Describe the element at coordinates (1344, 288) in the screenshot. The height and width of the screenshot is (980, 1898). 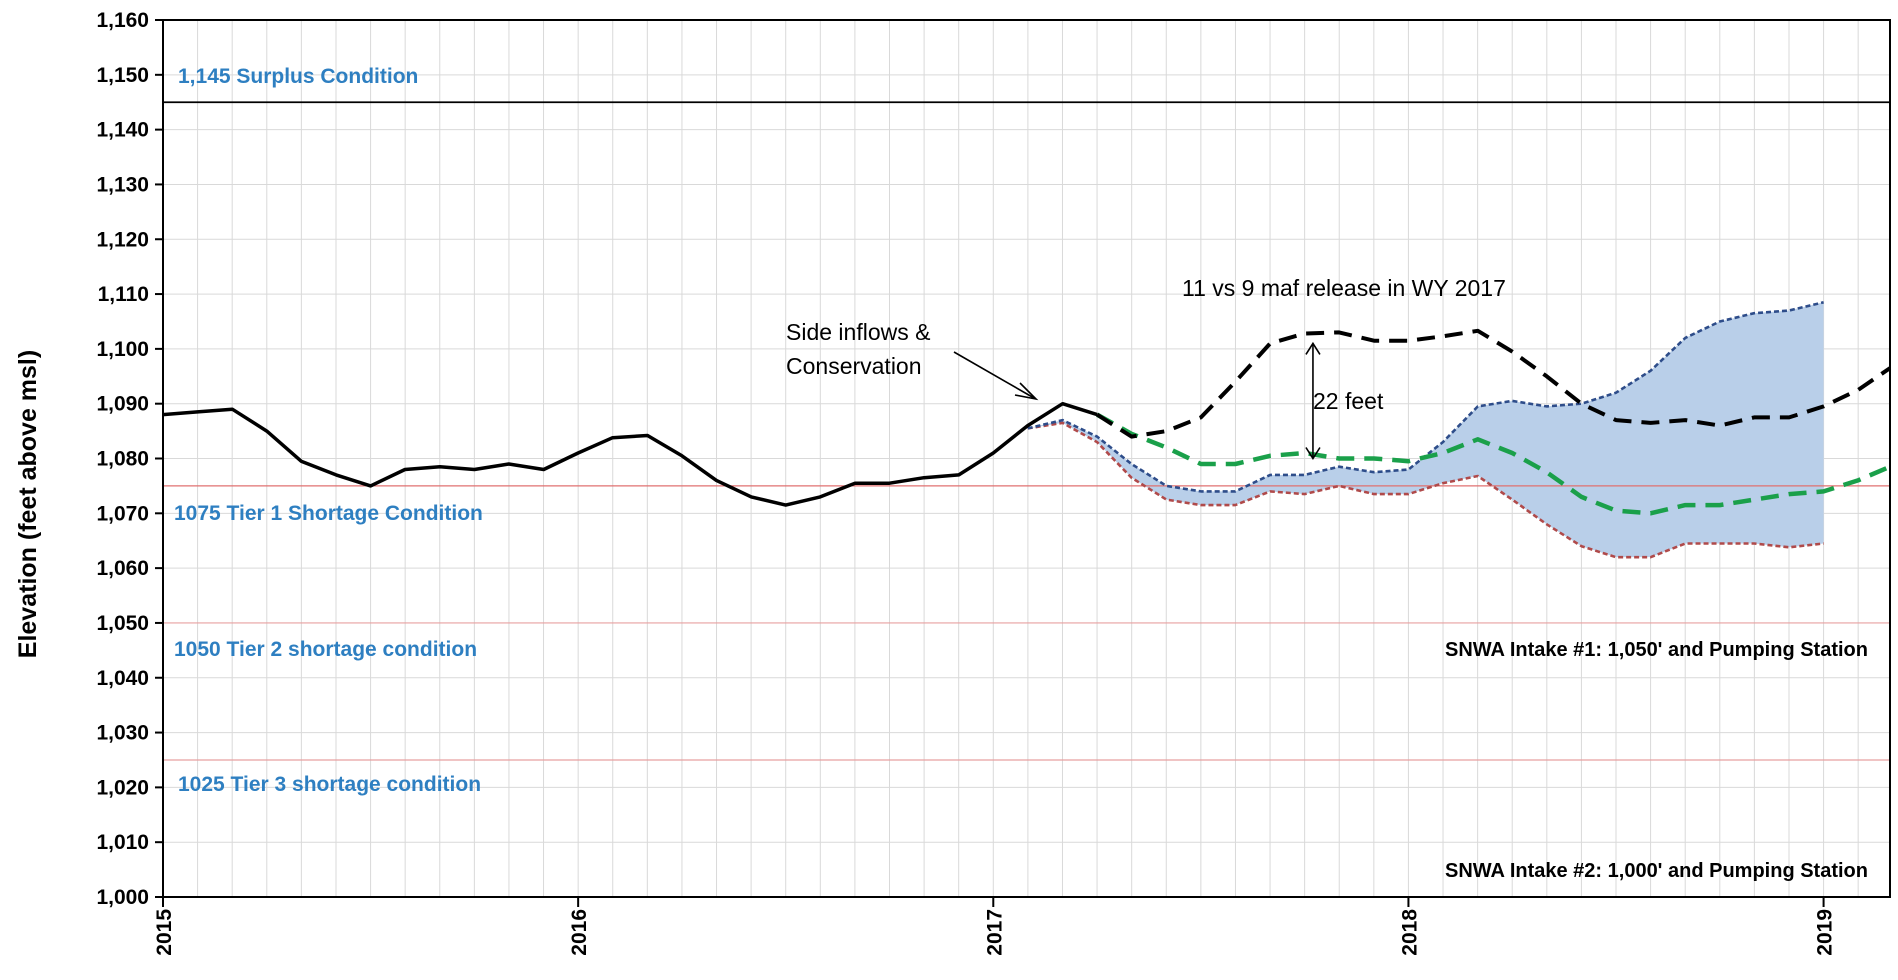
I see `release-annotation: 11 vs 9 maf release in WY 2017` at that location.